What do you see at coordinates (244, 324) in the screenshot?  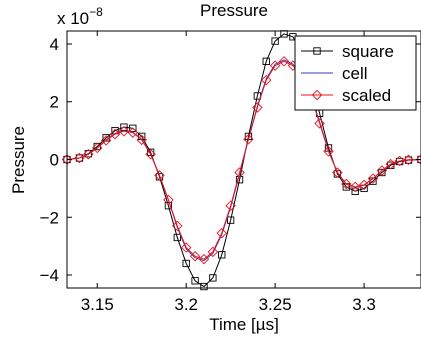 I see `x-axis-label: Time [µs]` at bounding box center [244, 324].